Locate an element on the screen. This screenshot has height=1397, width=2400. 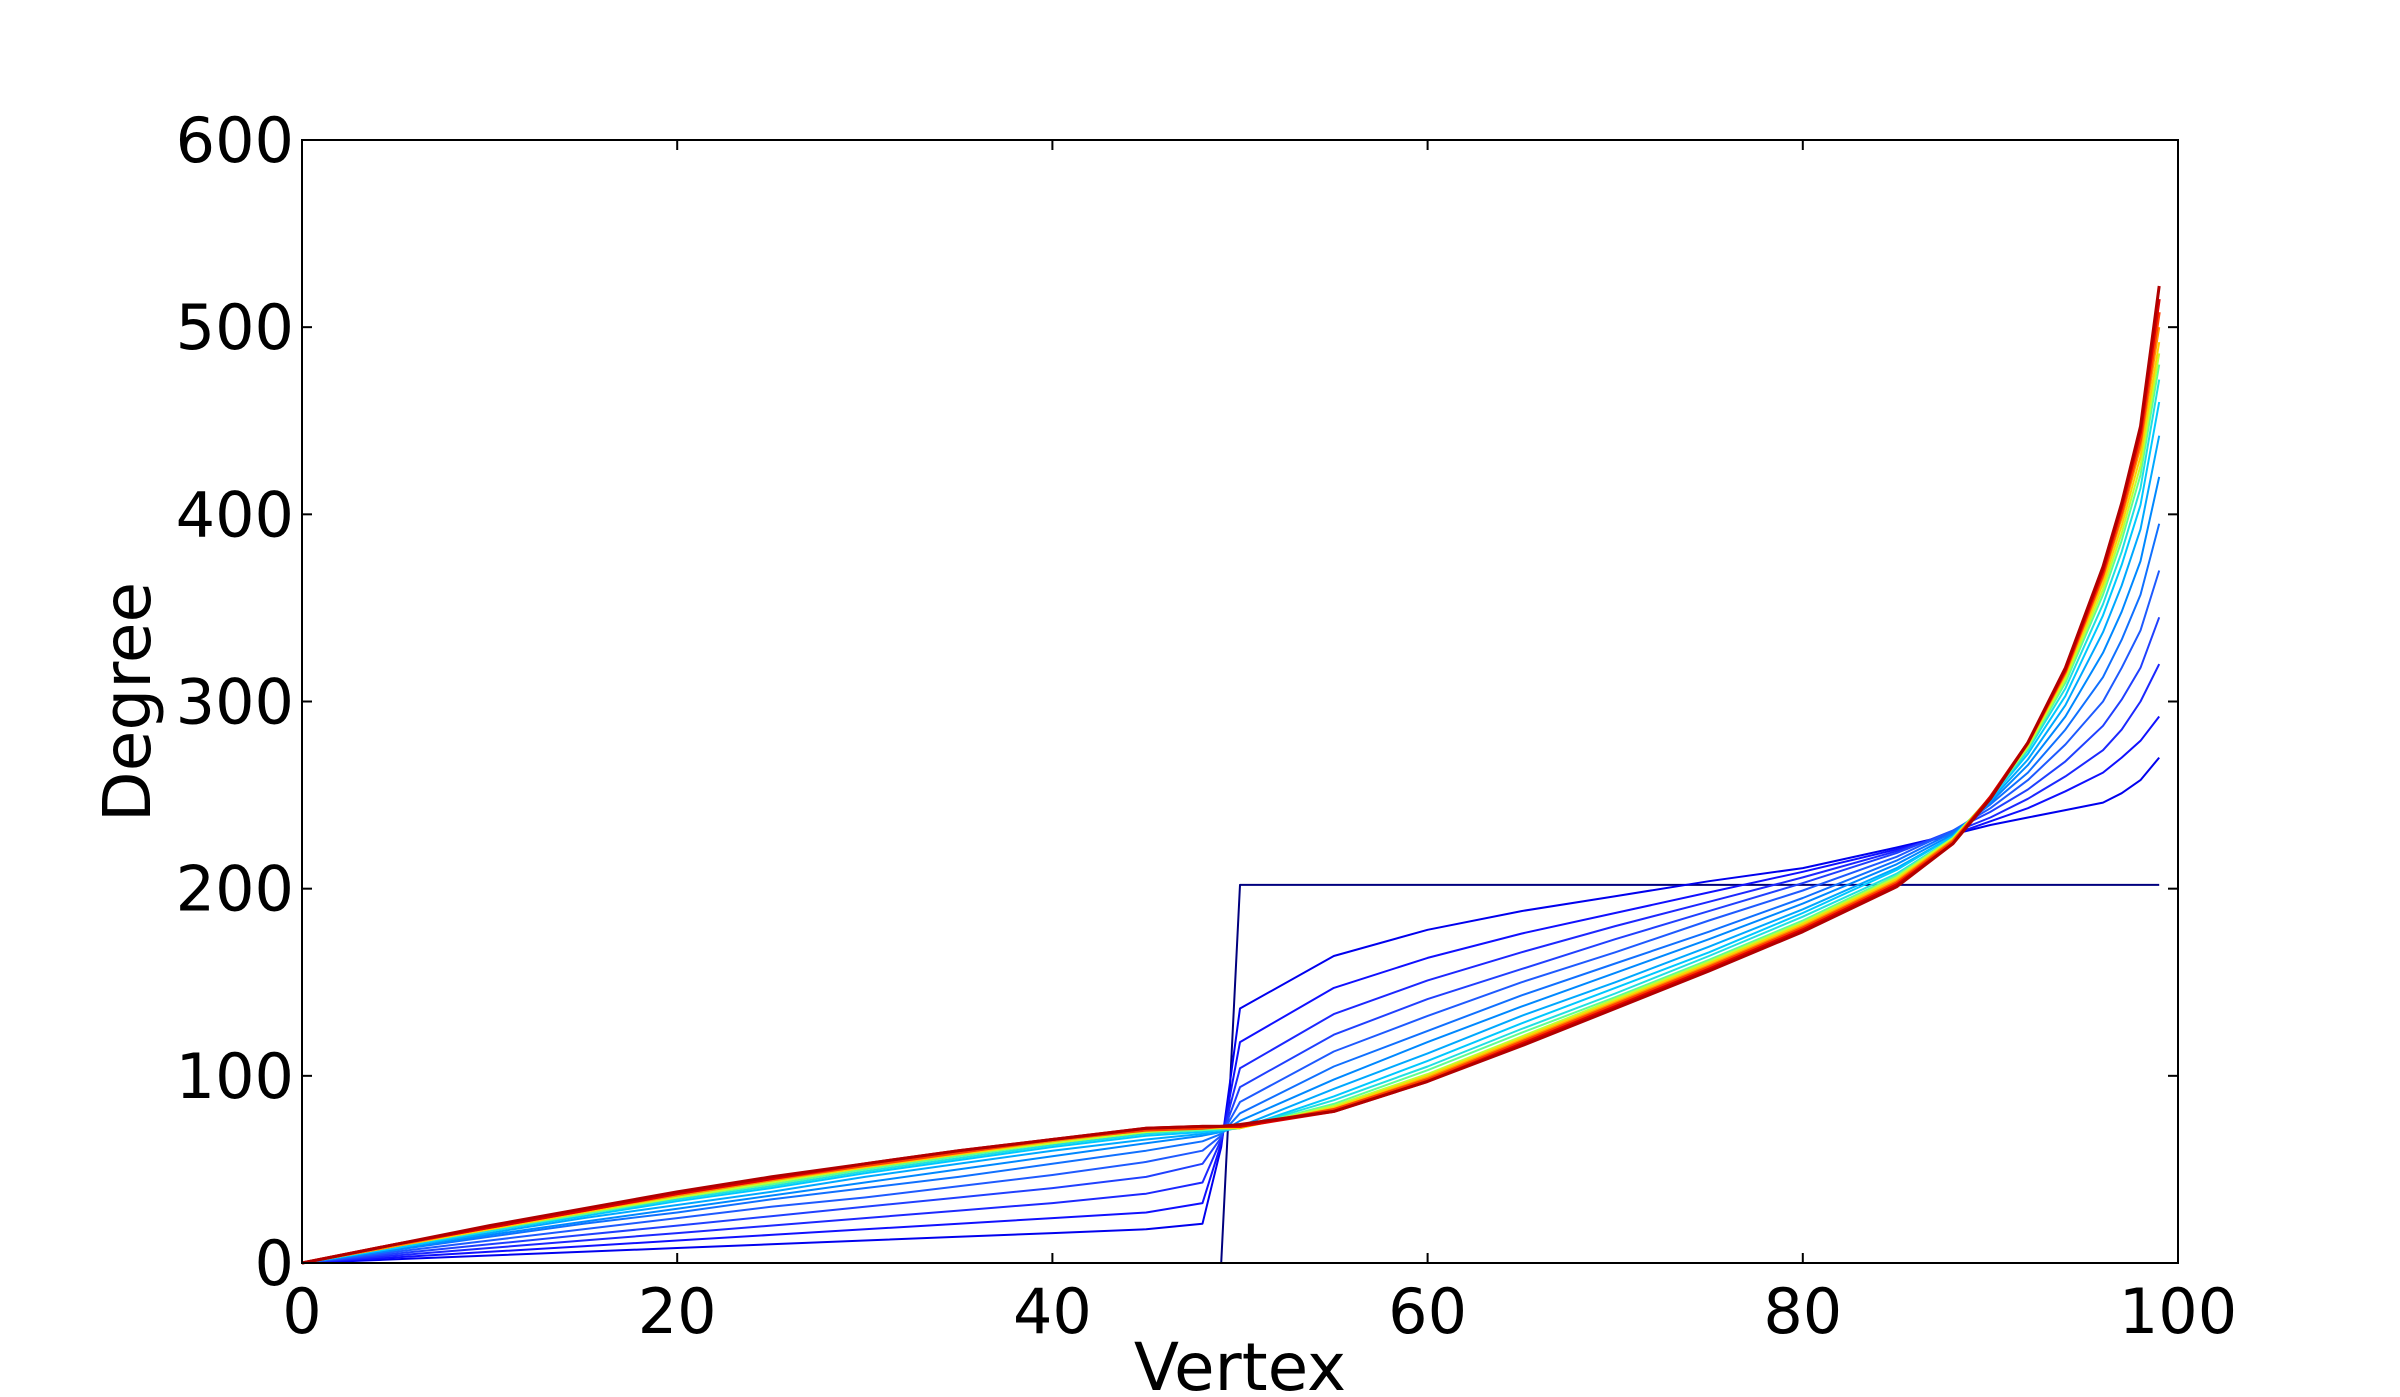
y-tick-label: 500 is located at coordinates (235, 327).